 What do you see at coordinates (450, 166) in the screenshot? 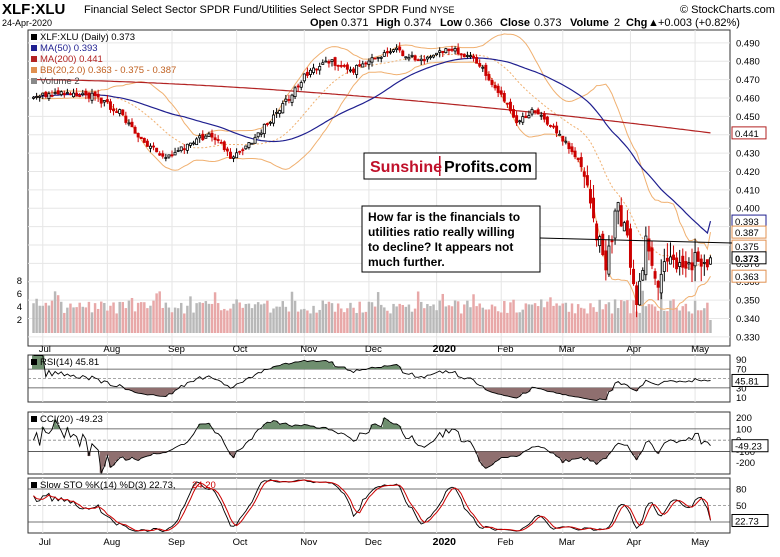
I see `sunshine-profits-logo: Sunshine Profits.com` at bounding box center [450, 166].